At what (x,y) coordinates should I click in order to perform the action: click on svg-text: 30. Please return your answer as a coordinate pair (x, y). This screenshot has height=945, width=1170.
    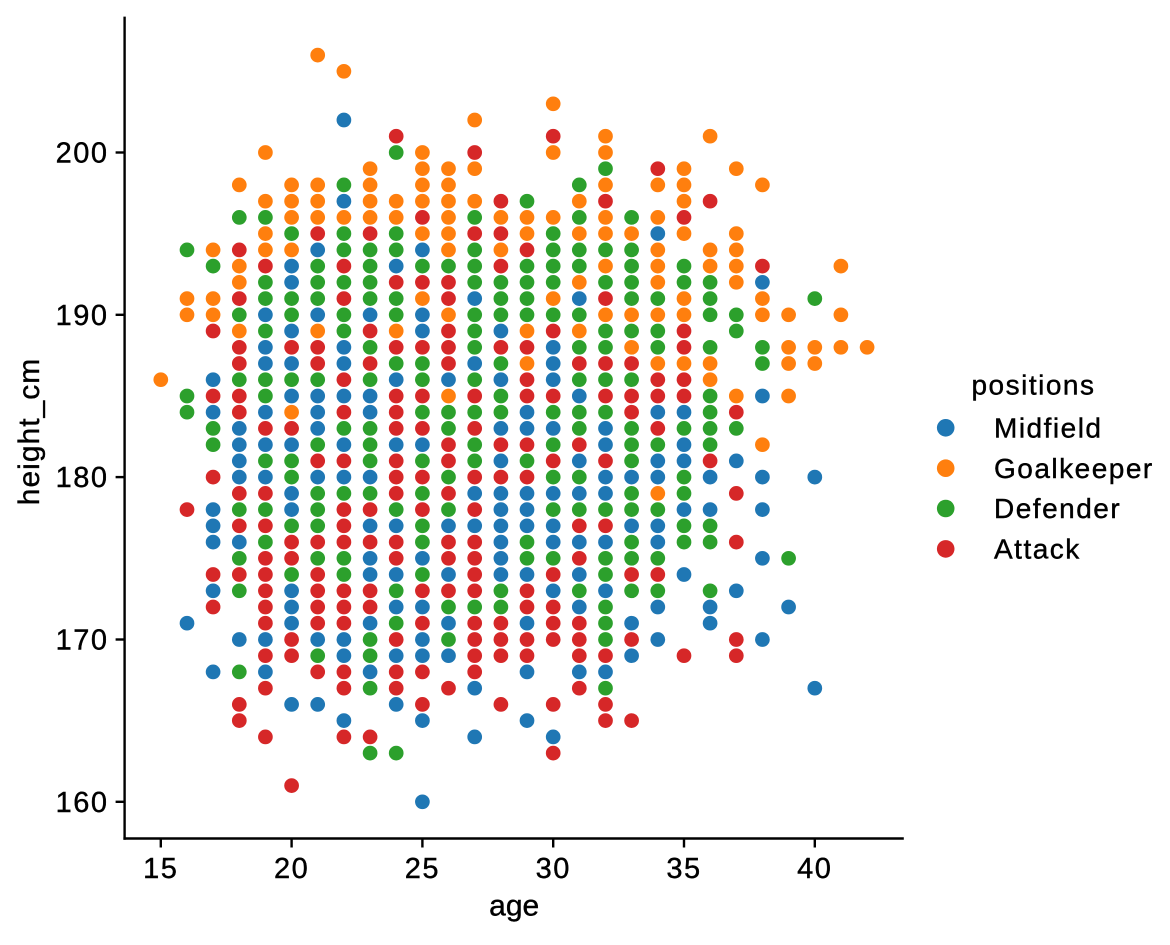
    Looking at the image, I should click on (553, 869).